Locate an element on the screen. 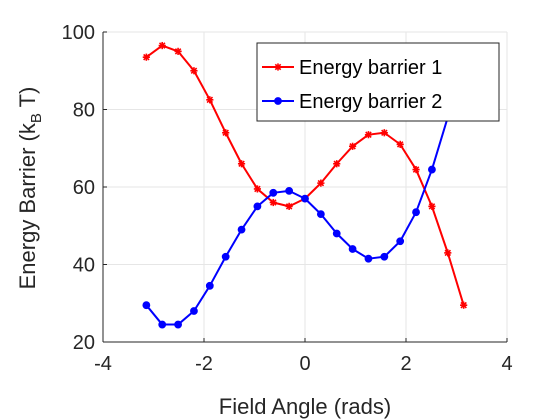 The image size is (560, 420). x-axis-label: Field Angle (rads) is located at coordinates (305, 406).